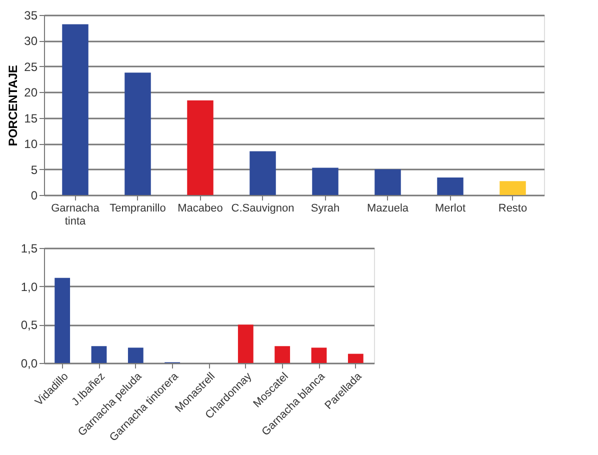 The width and height of the screenshot is (598, 455). Describe the element at coordinates (29, 325) in the screenshot. I see `y-tick-label: 0,5` at that location.